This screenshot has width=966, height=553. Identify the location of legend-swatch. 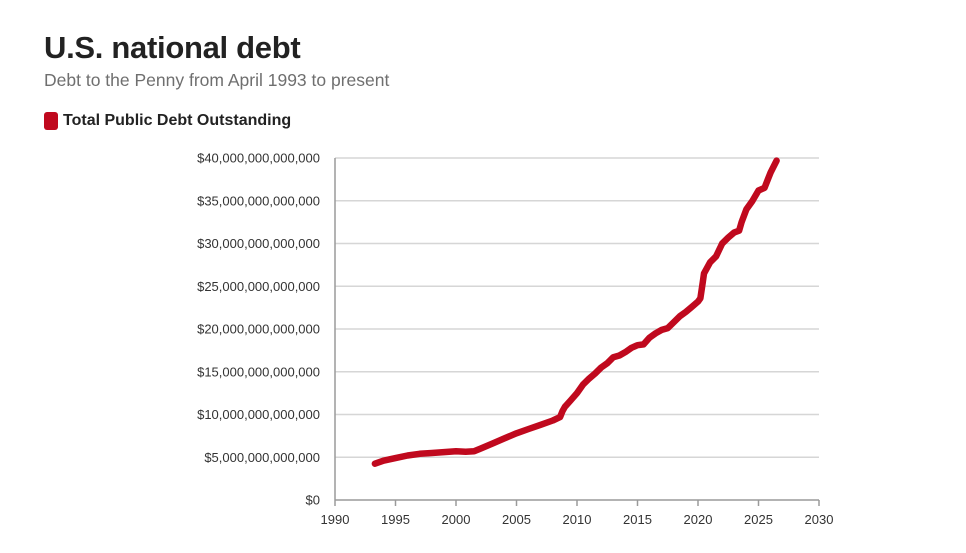
(51, 121).